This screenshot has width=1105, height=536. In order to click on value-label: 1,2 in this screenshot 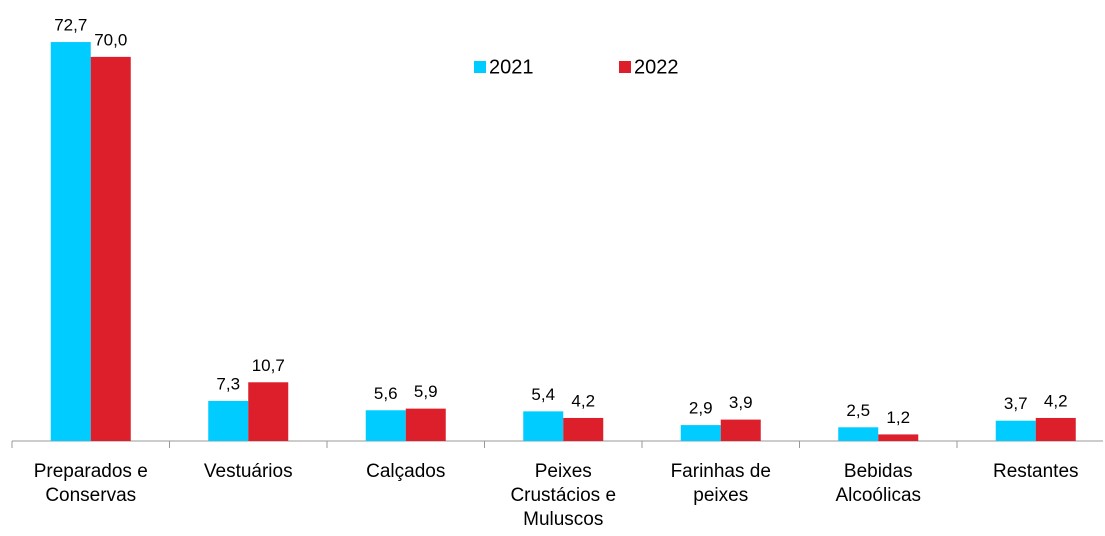, I will do `click(898, 417)`.